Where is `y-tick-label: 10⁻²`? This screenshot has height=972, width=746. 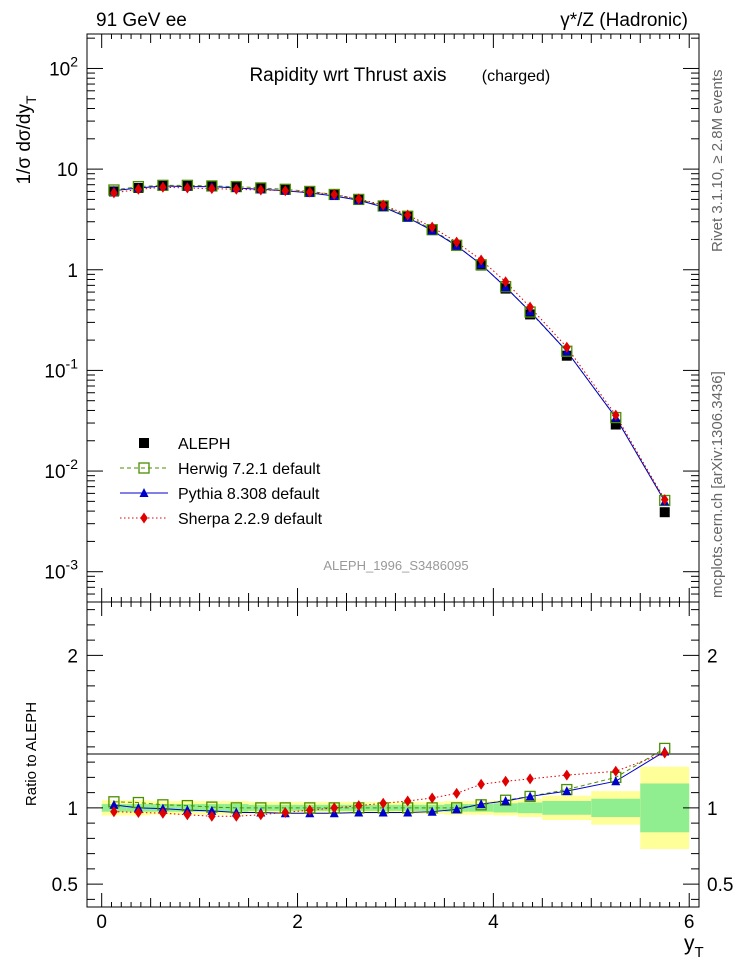
y-tick-label: 10⁻² is located at coordinates (61, 469).